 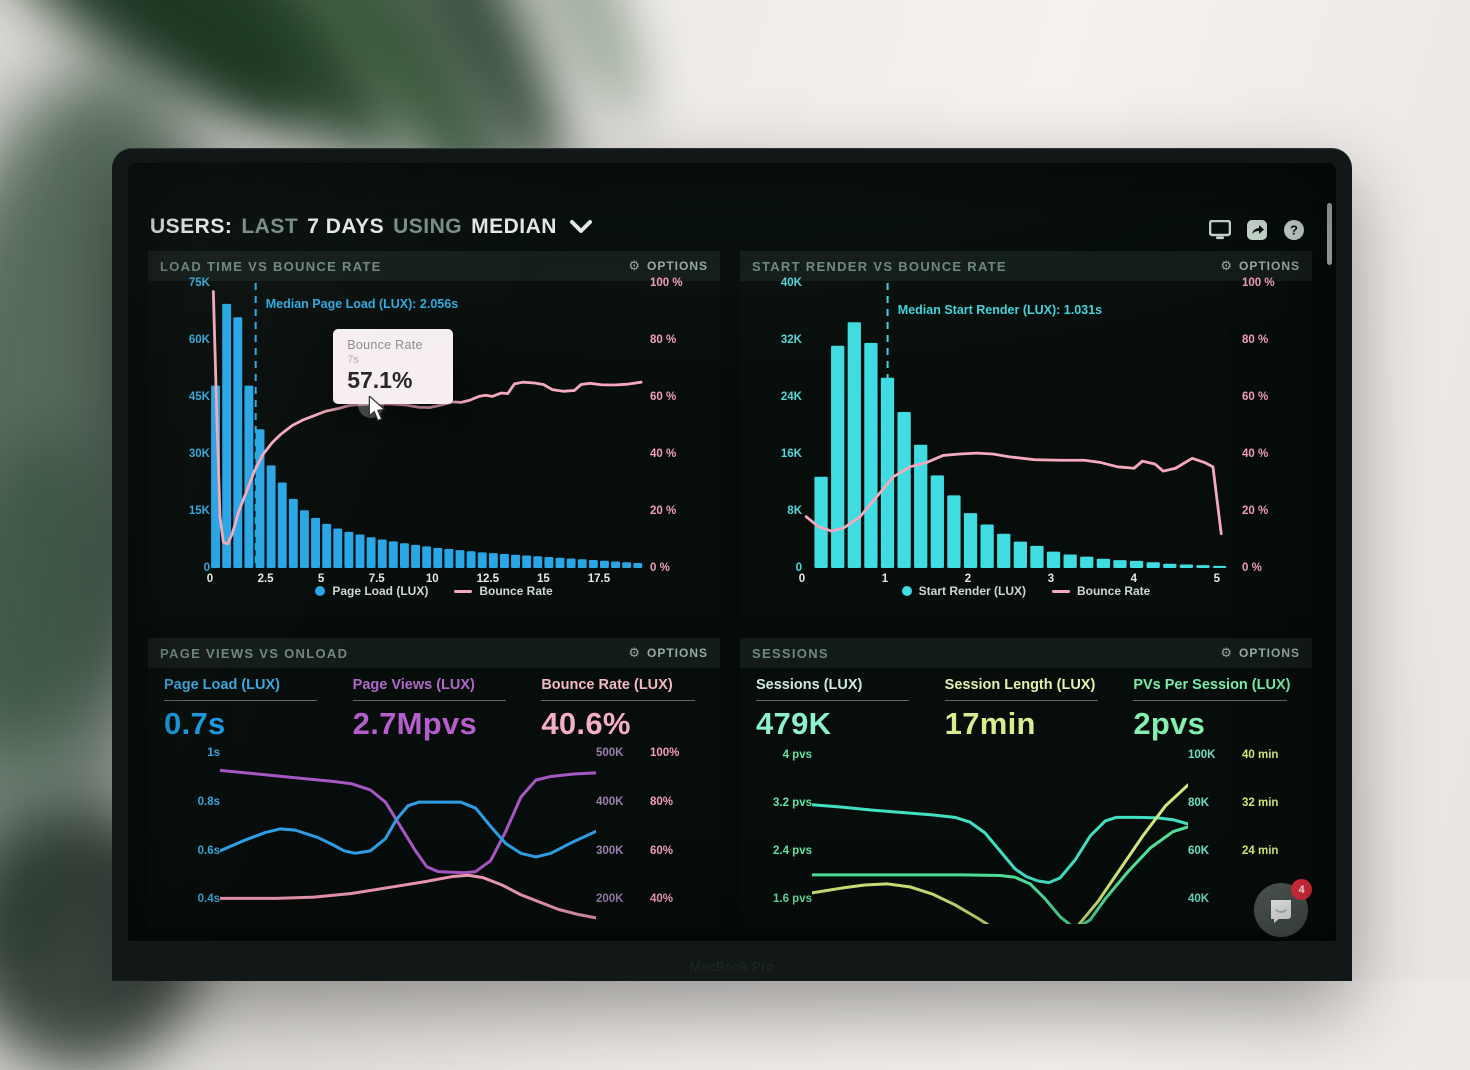 What do you see at coordinates (790, 653) in the screenshot?
I see `panel-title: SESSIONS` at bounding box center [790, 653].